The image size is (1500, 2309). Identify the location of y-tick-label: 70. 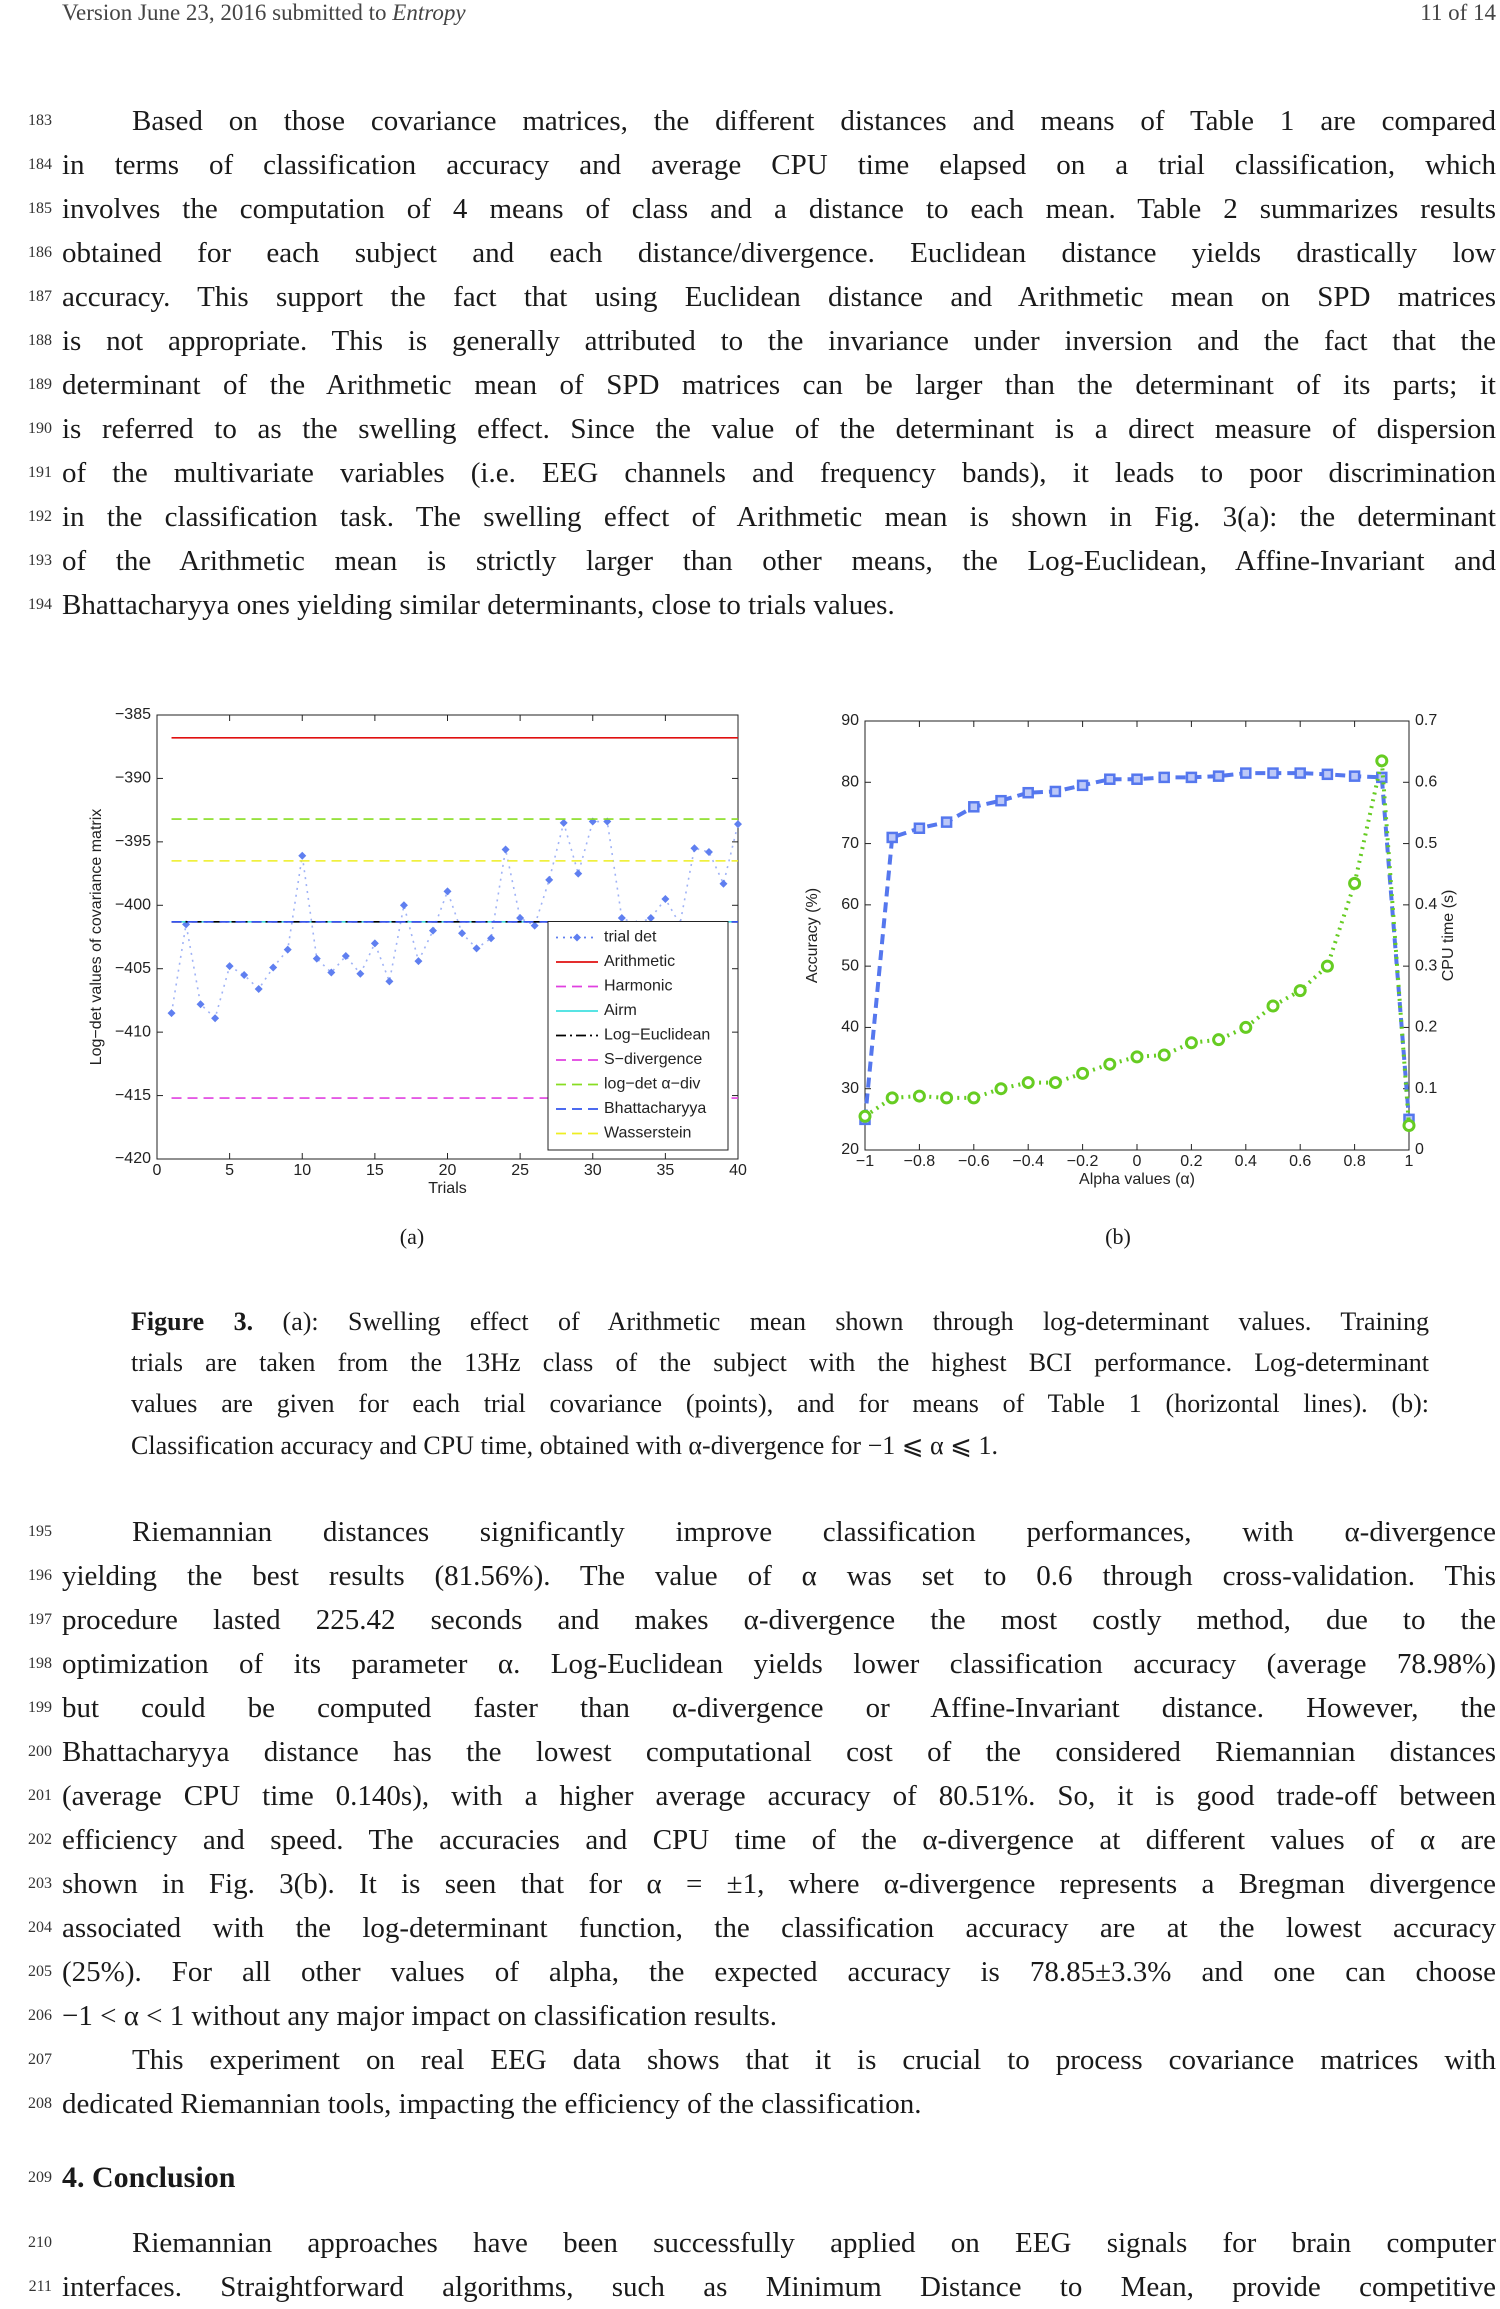
(850, 843).